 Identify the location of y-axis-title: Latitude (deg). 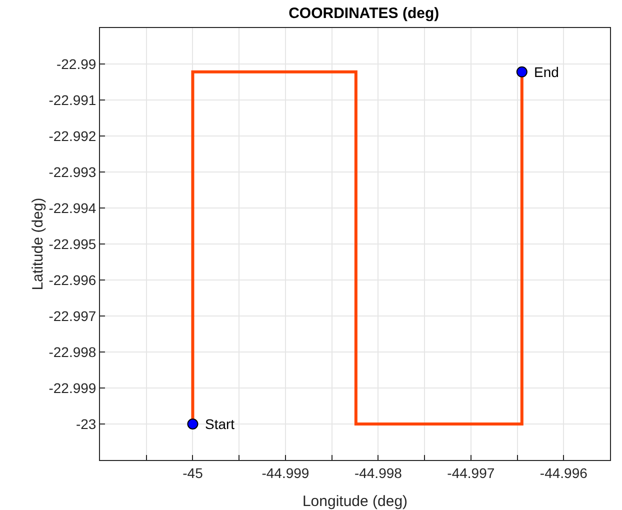
(38, 244).